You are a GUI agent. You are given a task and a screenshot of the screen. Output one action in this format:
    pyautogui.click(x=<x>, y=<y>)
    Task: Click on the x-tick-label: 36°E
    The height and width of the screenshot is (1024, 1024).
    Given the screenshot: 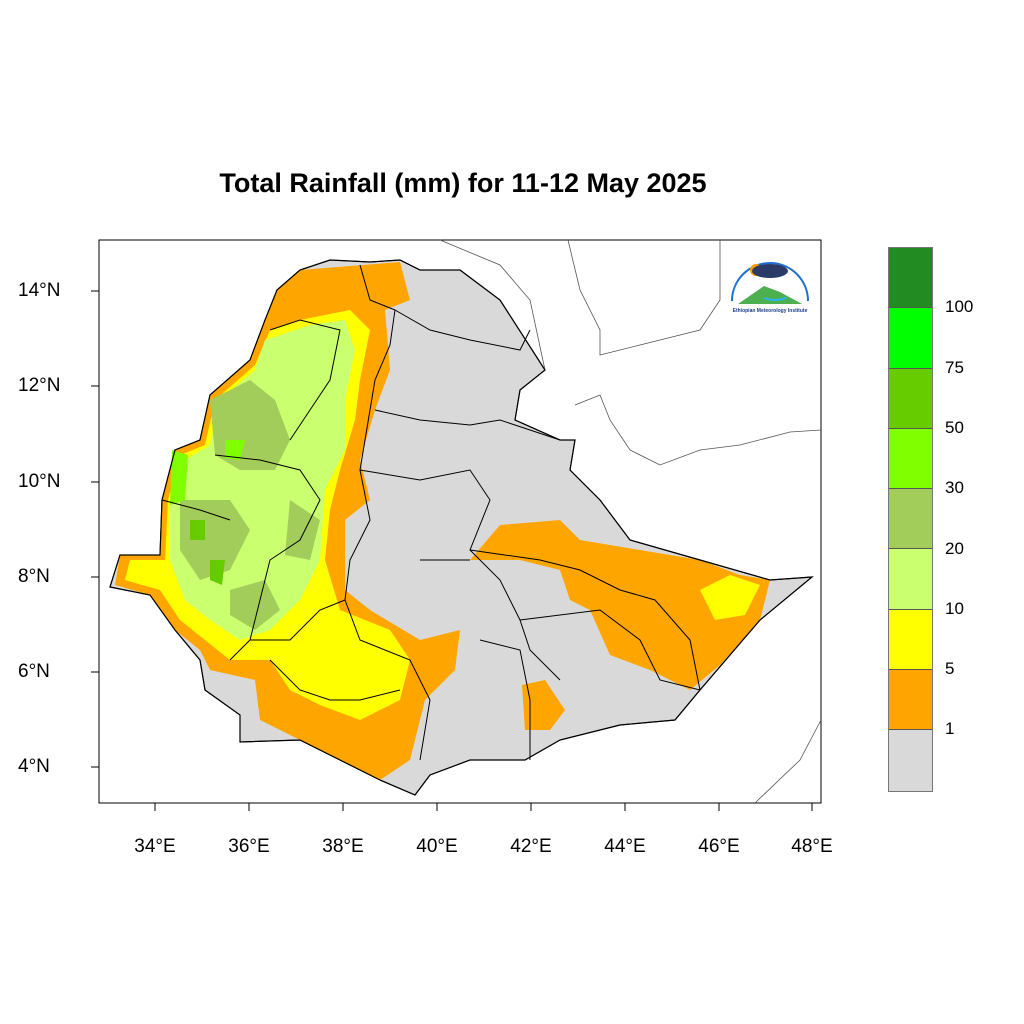 What is the action you would take?
    pyautogui.click(x=249, y=846)
    